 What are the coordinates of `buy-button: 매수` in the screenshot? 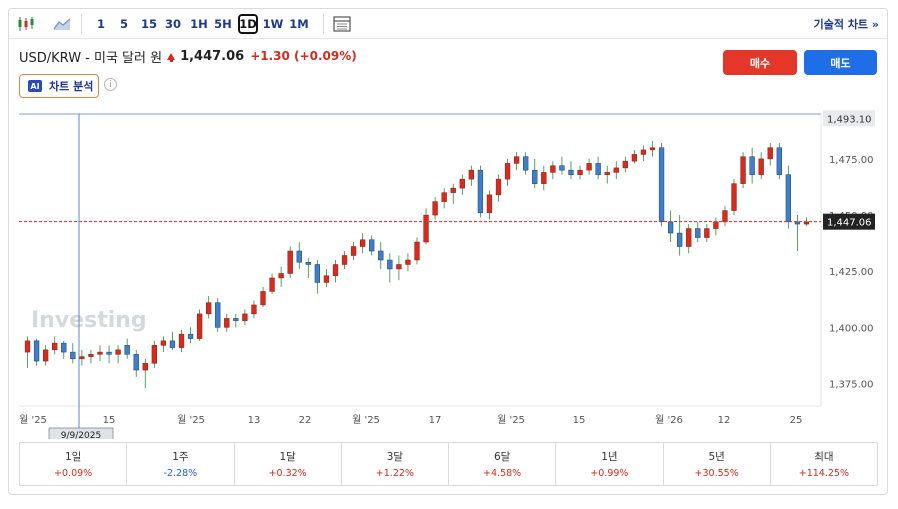 It's located at (760, 62).